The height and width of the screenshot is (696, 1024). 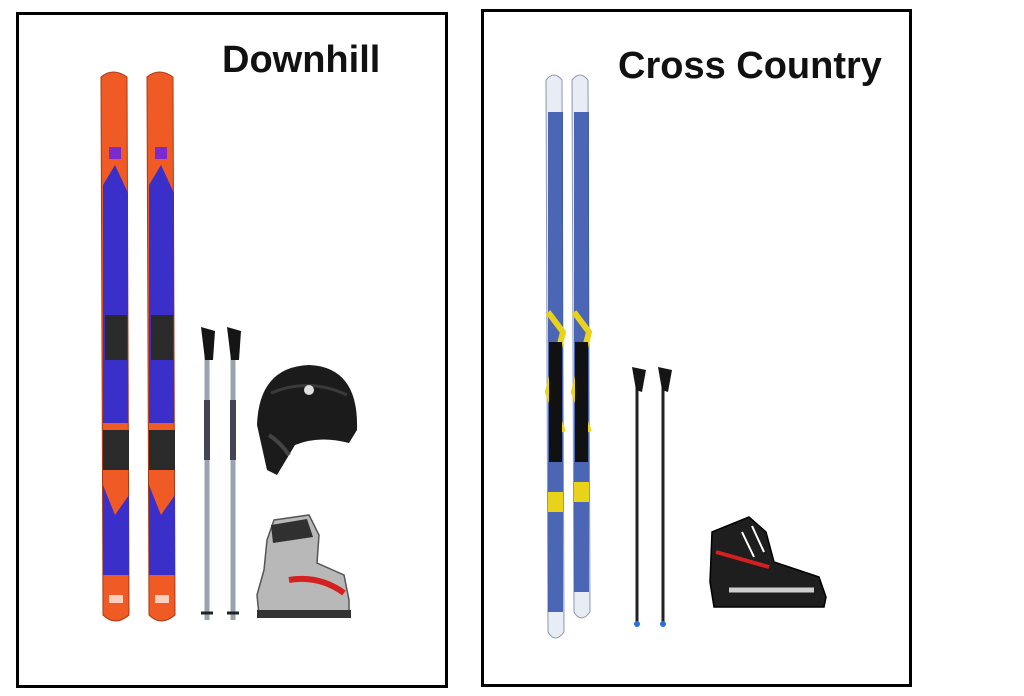 I want to click on cross-country-poles-icon, so click(x=652, y=497).